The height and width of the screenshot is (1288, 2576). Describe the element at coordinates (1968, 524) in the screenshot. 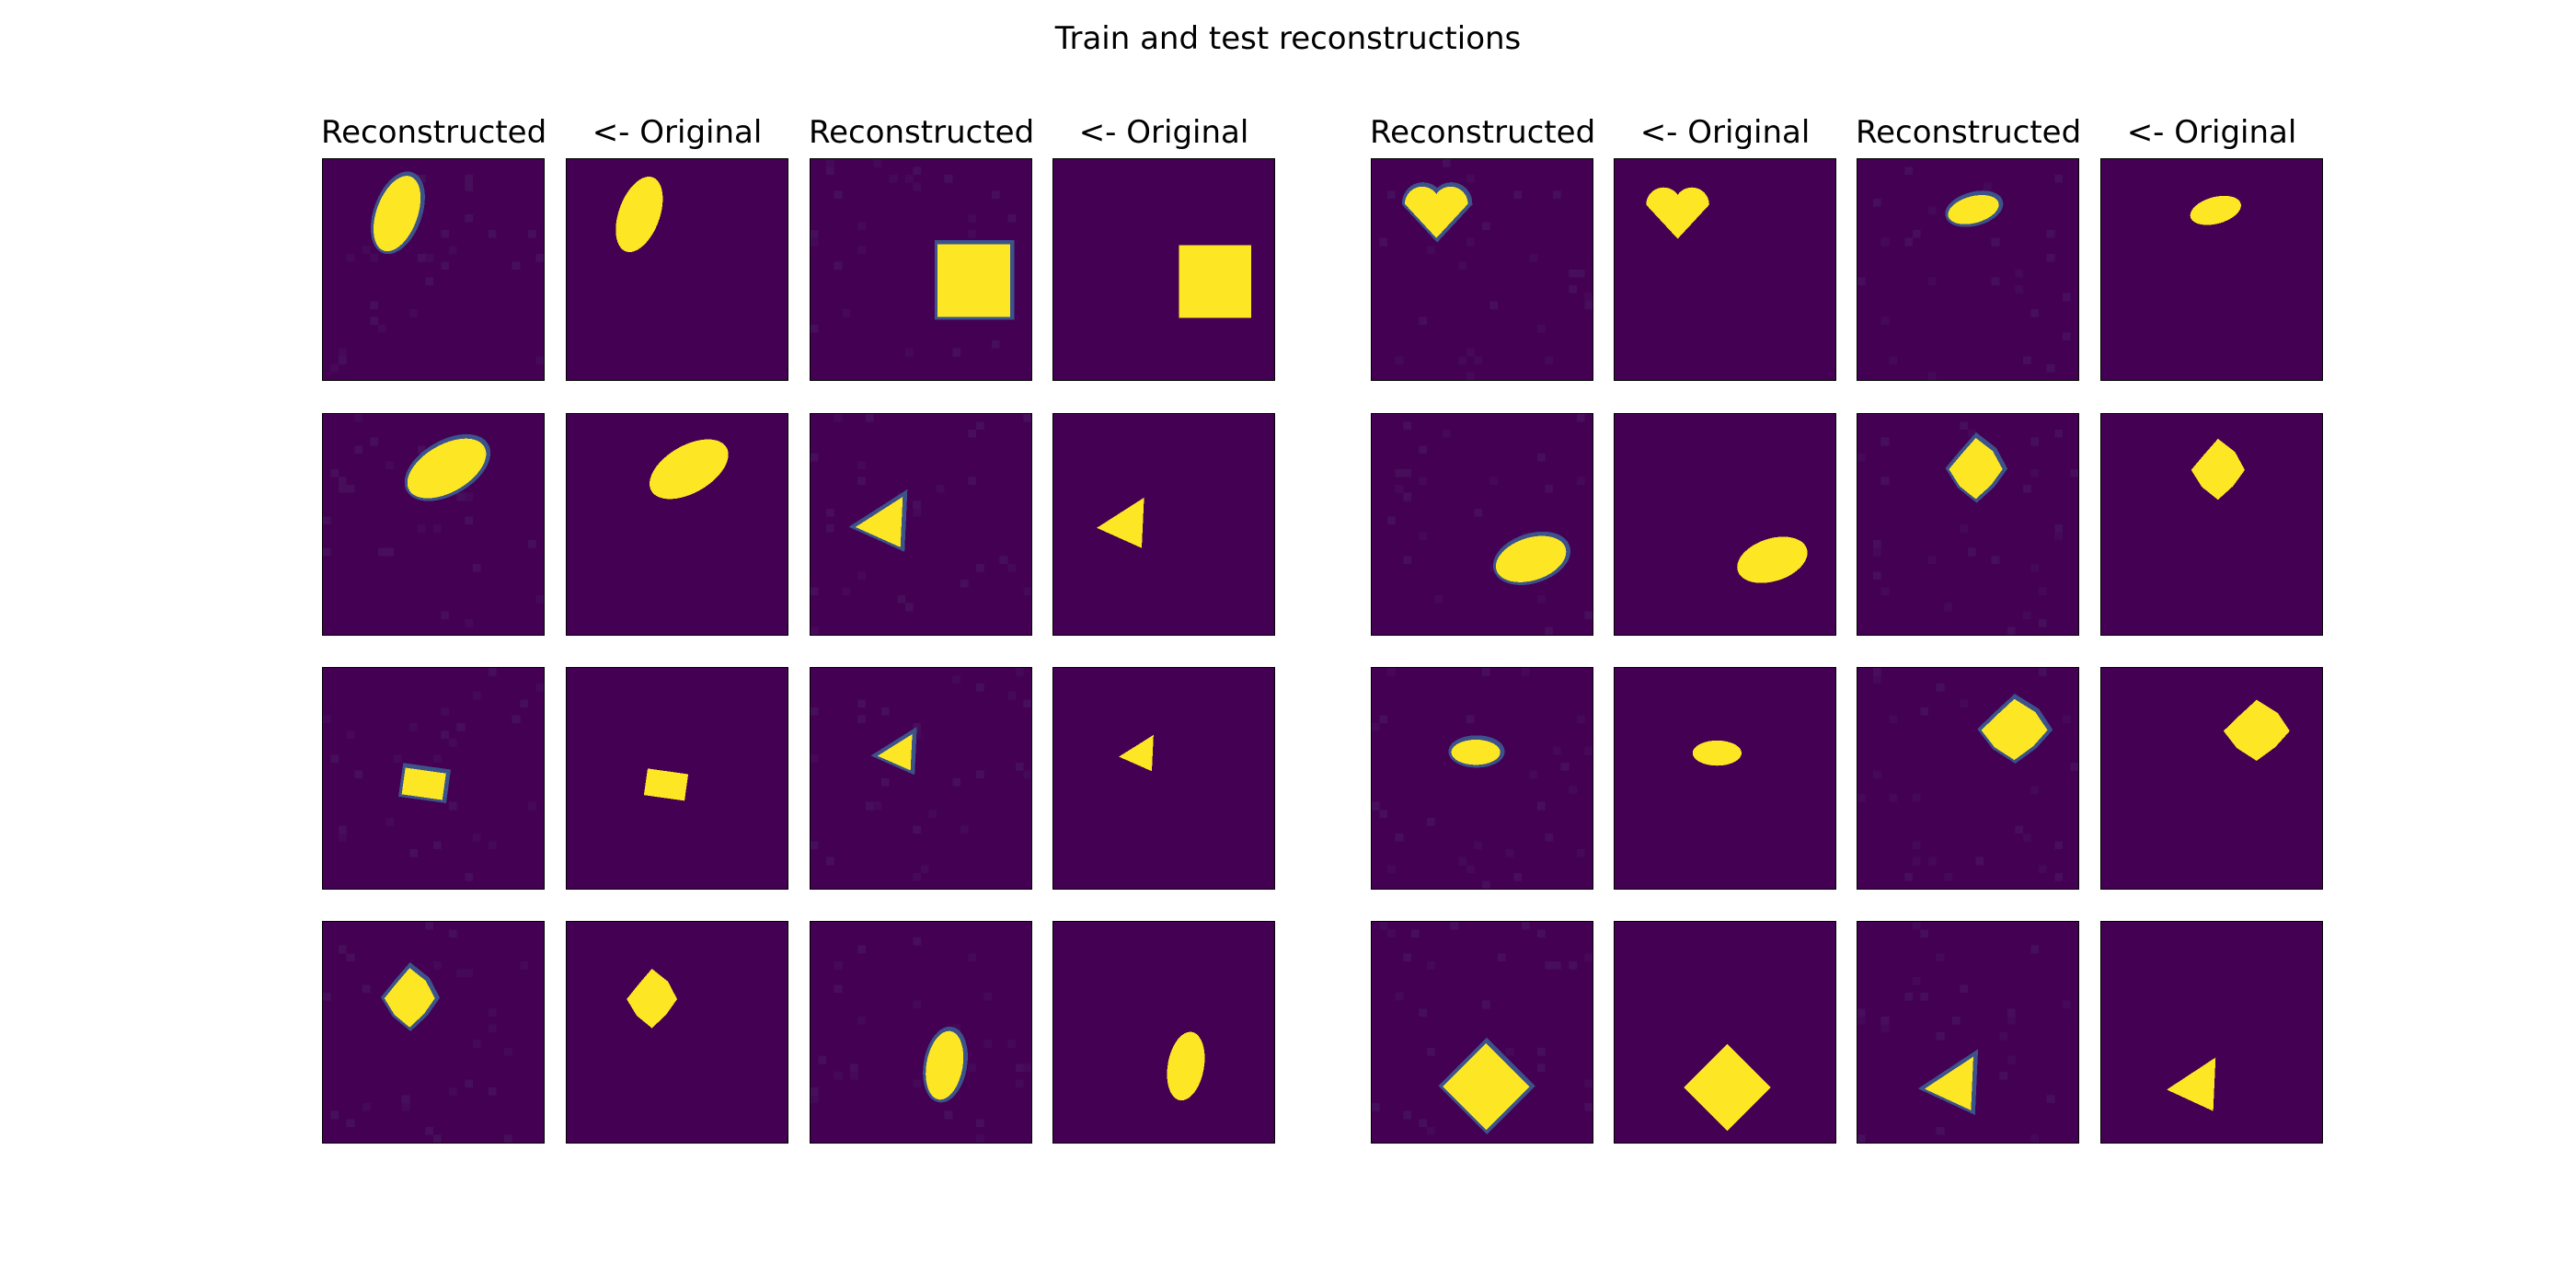

I see `reconstructed-panel` at that location.